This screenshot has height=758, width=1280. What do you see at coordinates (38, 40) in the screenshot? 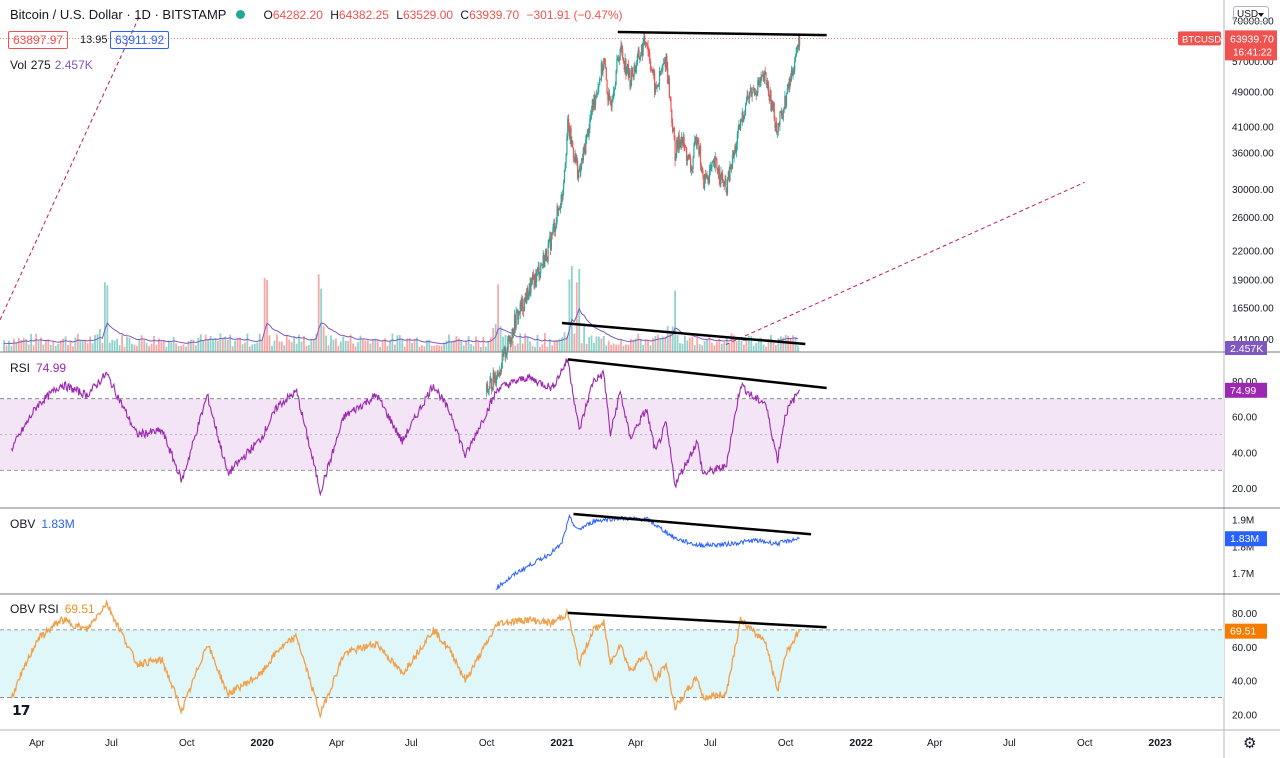
I see `sell-price-button: 63897.97` at bounding box center [38, 40].